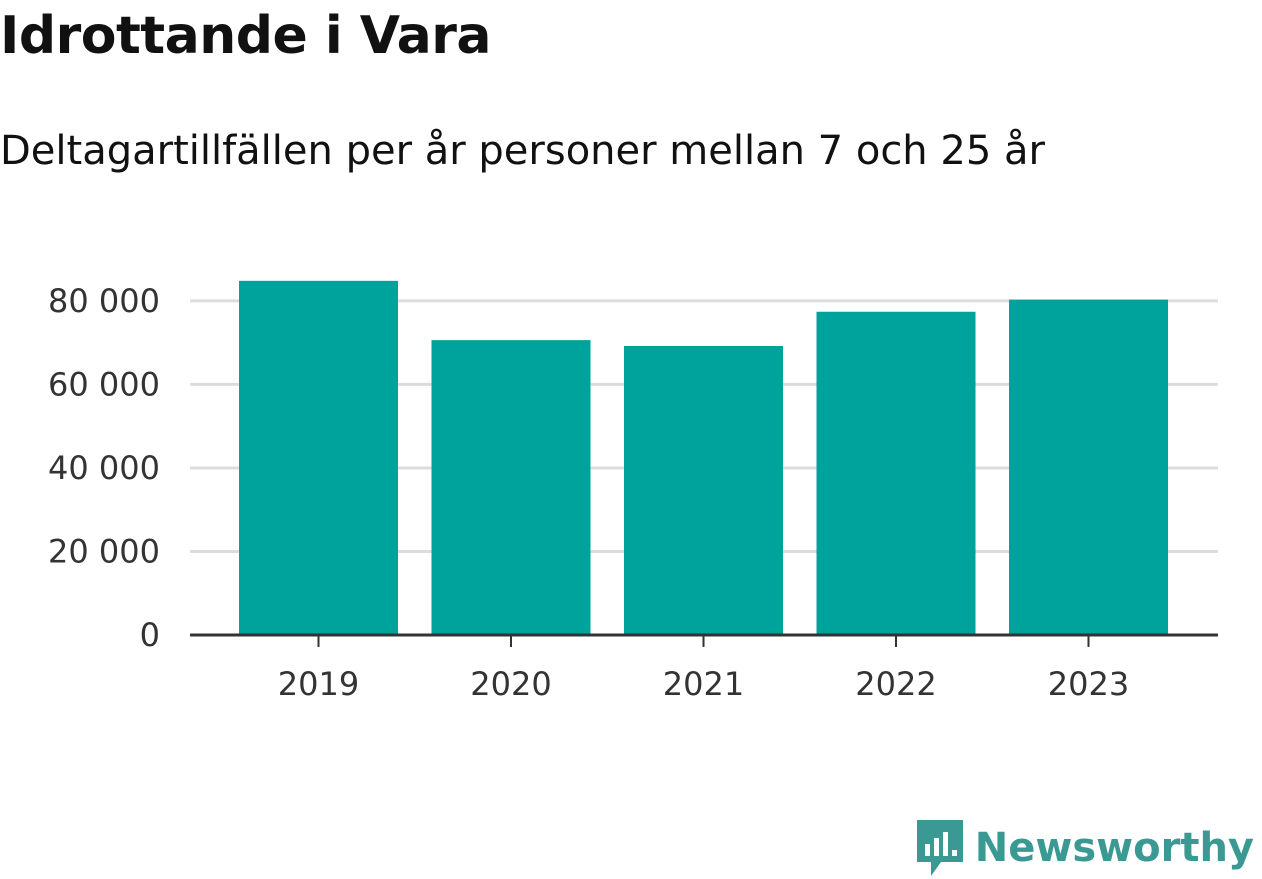  What do you see at coordinates (896, 473) in the screenshot?
I see `bar-2022` at bounding box center [896, 473].